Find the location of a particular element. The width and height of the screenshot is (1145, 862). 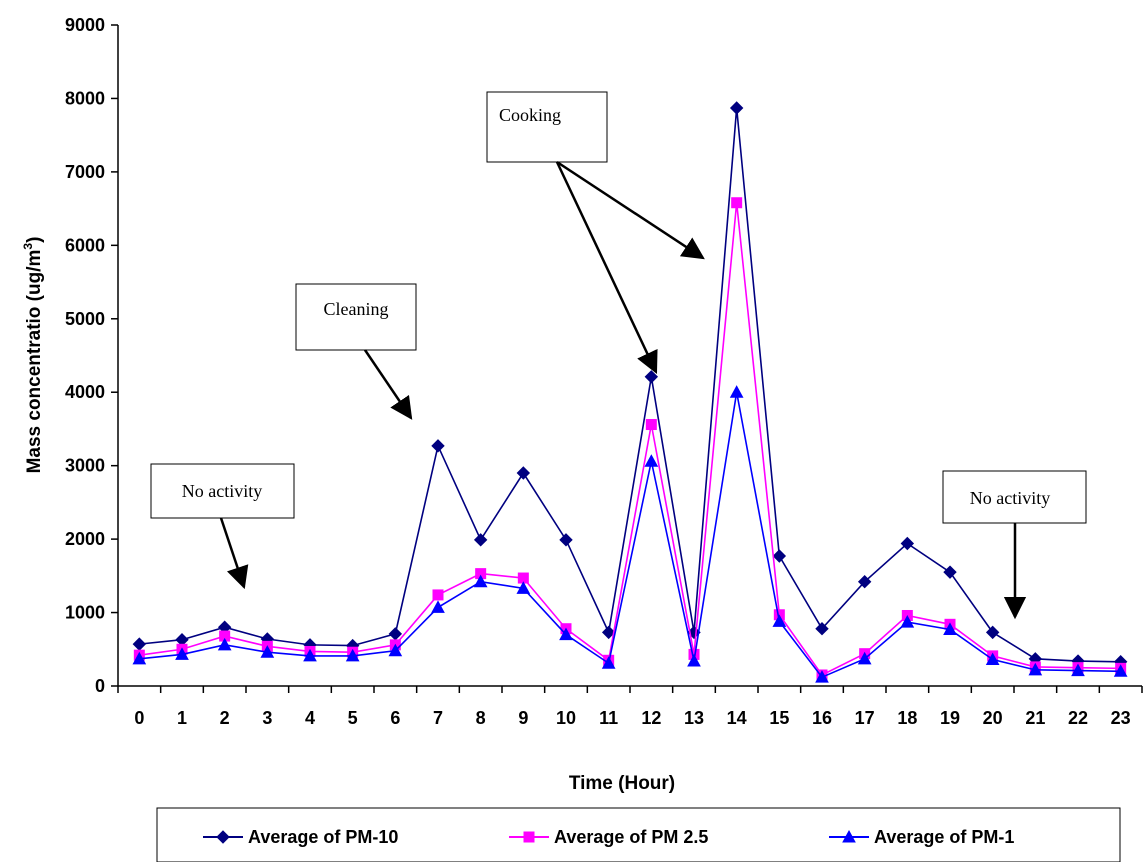

y-tick-label: 3000 is located at coordinates (85, 466).